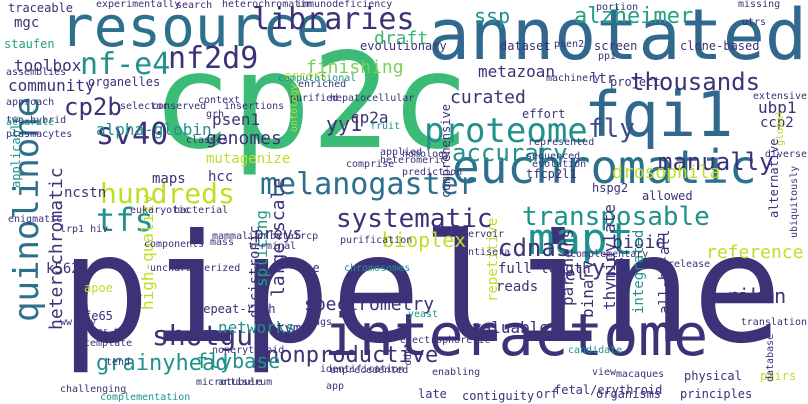  What do you see at coordinates (616, 46) in the screenshot?
I see `word-screen: screen` at bounding box center [616, 46].